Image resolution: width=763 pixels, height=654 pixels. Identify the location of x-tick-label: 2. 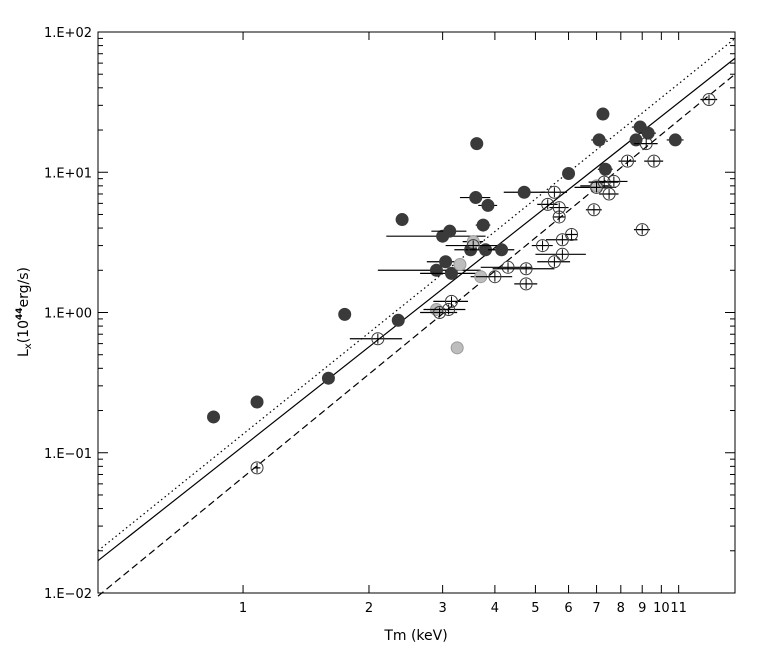
(369, 608).